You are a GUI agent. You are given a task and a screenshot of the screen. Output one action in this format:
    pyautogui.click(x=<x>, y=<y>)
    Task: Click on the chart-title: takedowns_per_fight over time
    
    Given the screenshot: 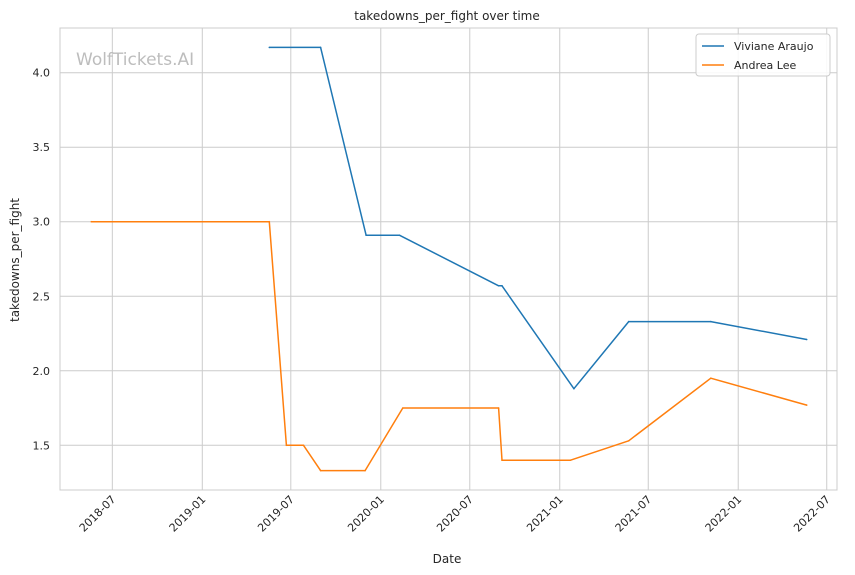 What is the action you would take?
    pyautogui.click(x=447, y=16)
    